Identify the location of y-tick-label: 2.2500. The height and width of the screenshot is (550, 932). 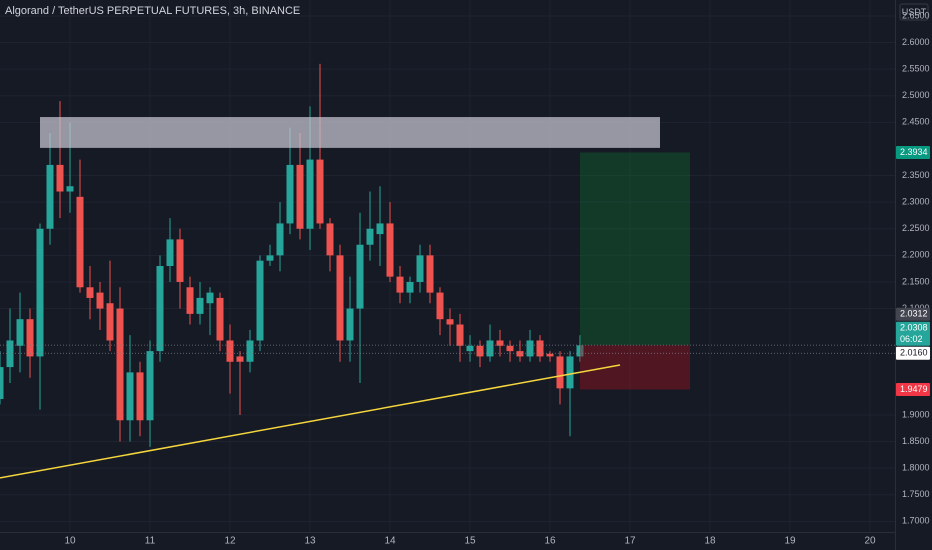
(916, 228).